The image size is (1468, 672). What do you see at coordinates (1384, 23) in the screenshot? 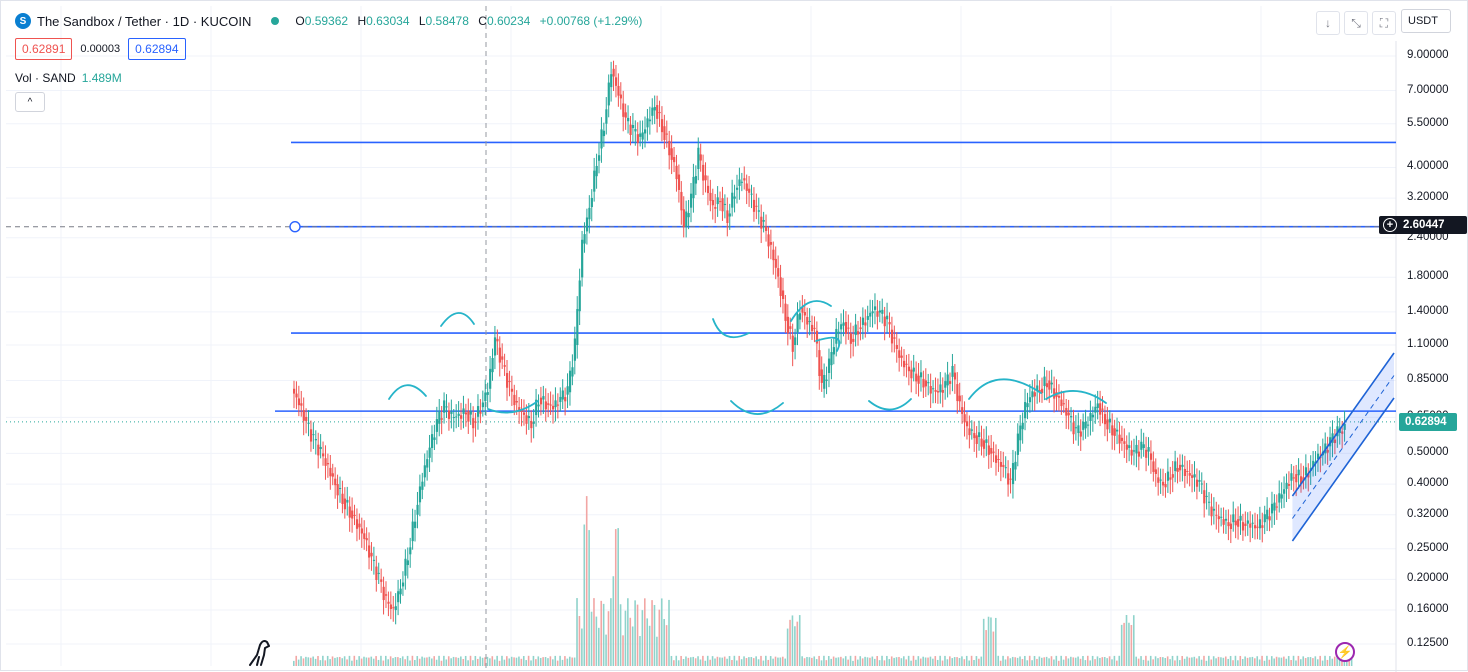
I see `fullscreen-button: ⛶` at bounding box center [1384, 23].